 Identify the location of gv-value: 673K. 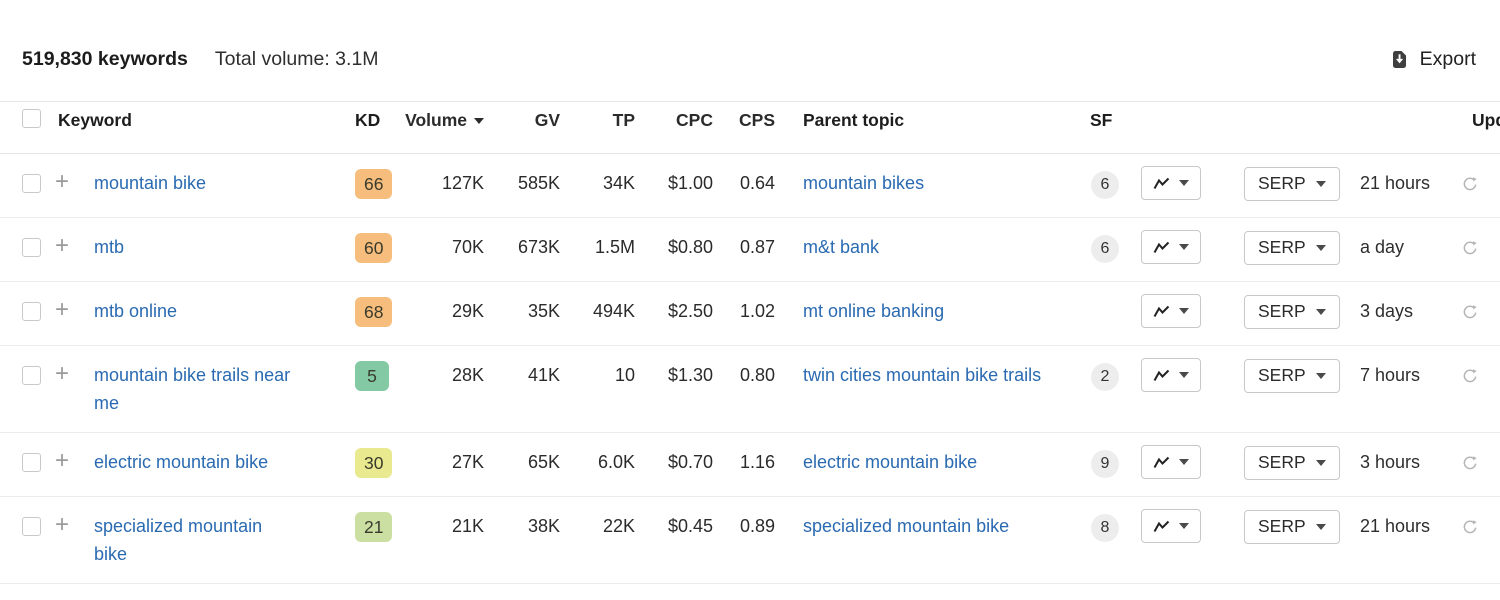
(538, 247).